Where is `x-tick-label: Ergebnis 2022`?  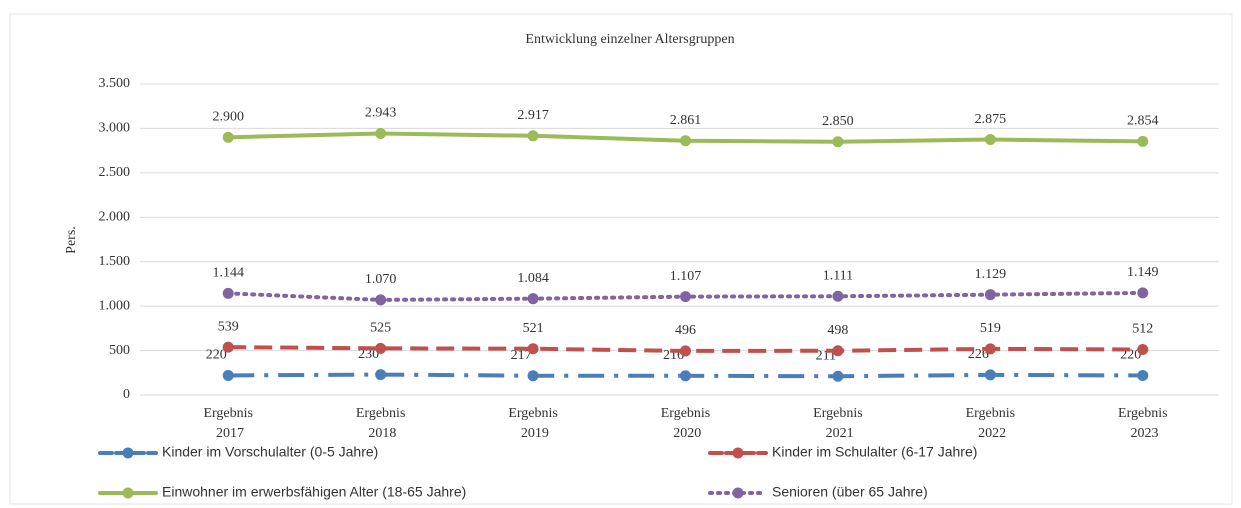
x-tick-label: Ergebnis 2022 is located at coordinates (991, 423).